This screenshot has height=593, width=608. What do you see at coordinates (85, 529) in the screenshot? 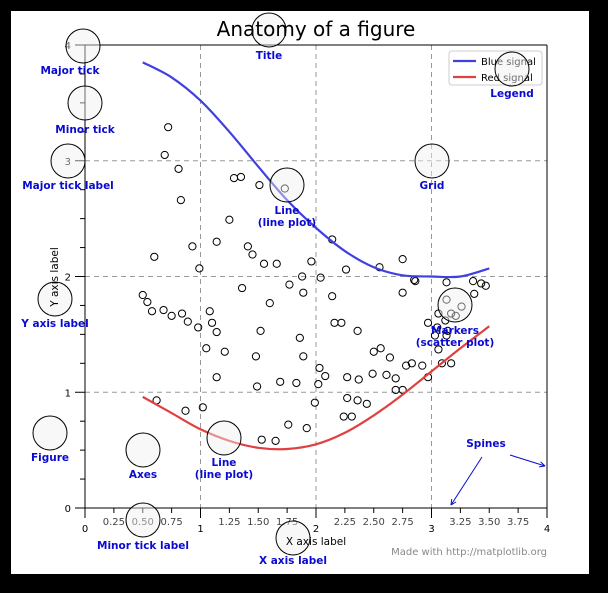
I see `x-major-tick-label: 0` at bounding box center [85, 529].